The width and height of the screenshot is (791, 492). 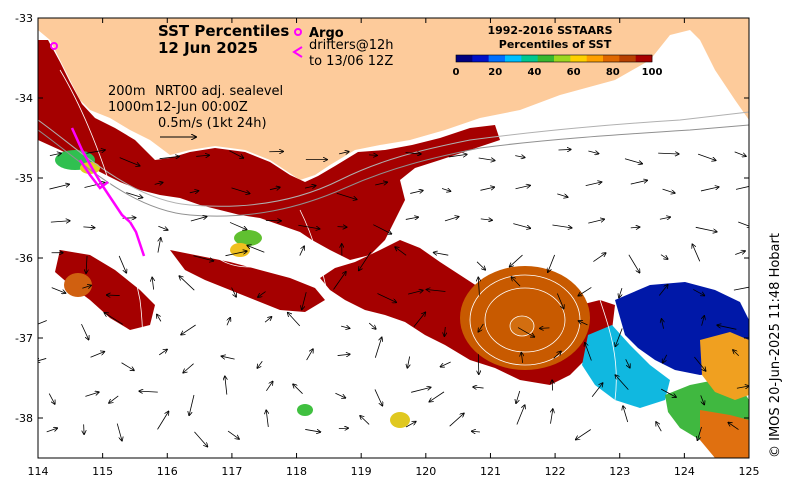 I want to click on drifter-legend-line2: to 13/06 12Z, so click(x=351, y=61).